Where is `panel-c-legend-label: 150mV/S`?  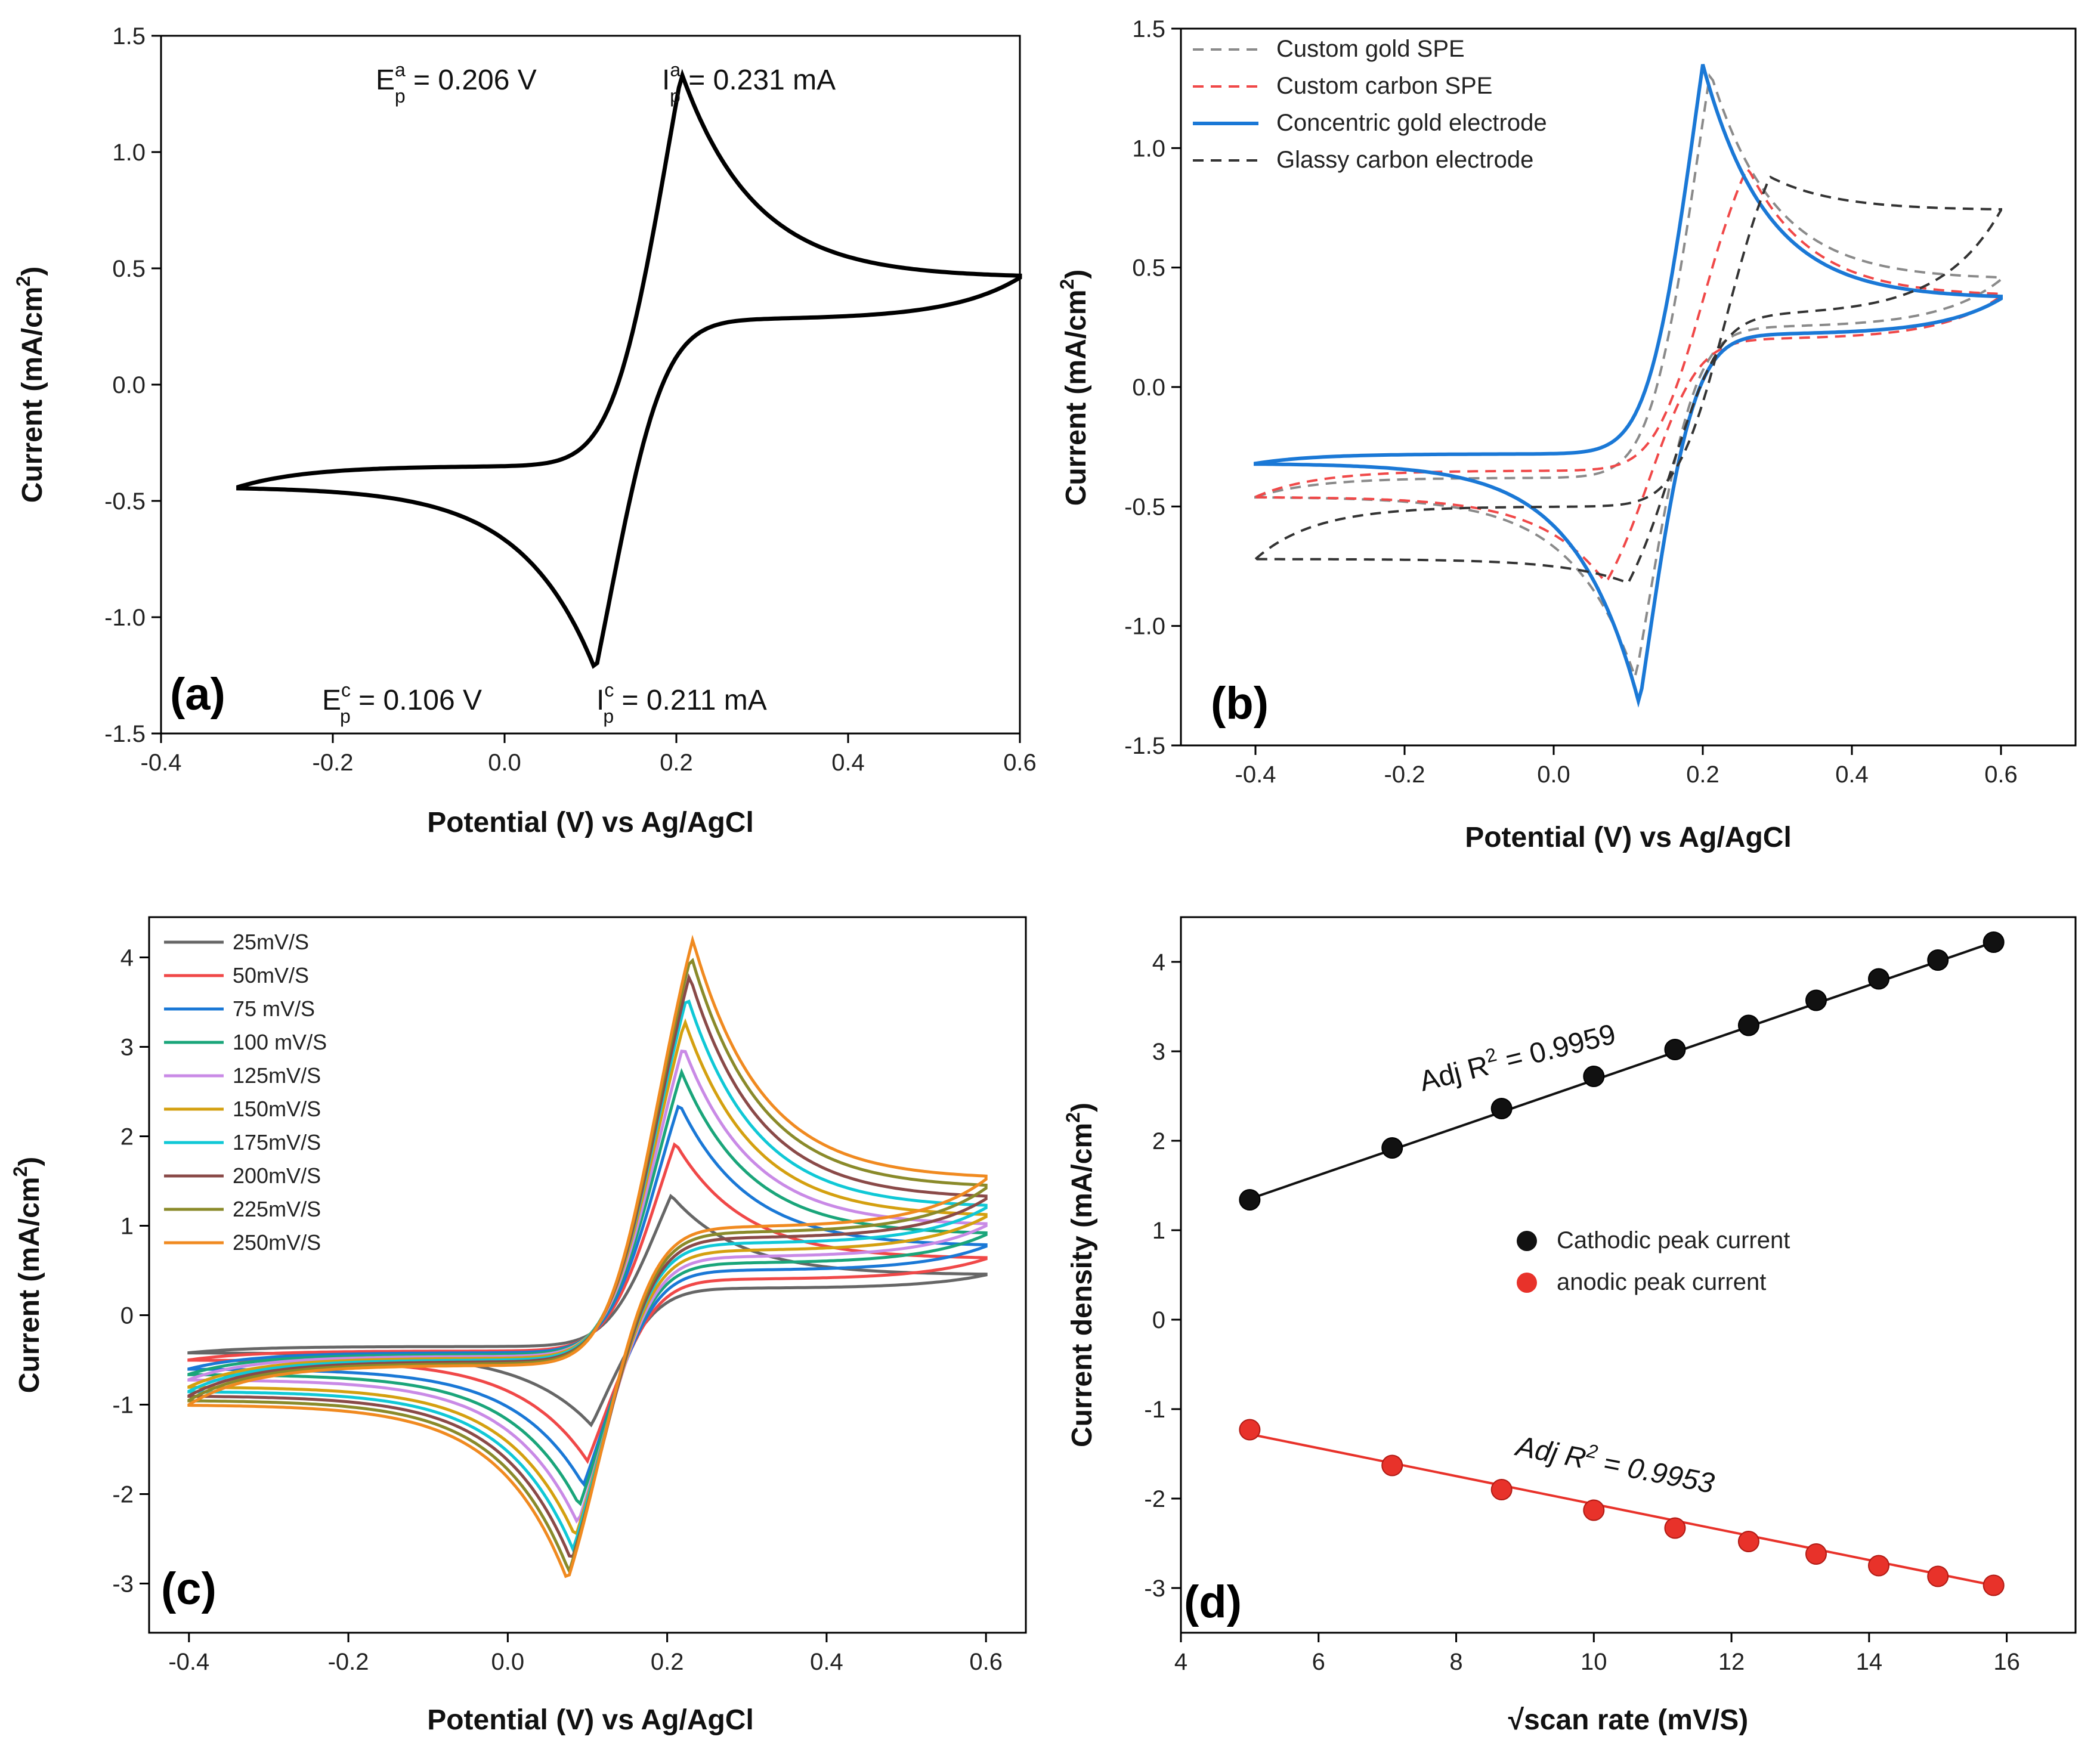 panel-c-legend-label: 150mV/S is located at coordinates (277, 1109).